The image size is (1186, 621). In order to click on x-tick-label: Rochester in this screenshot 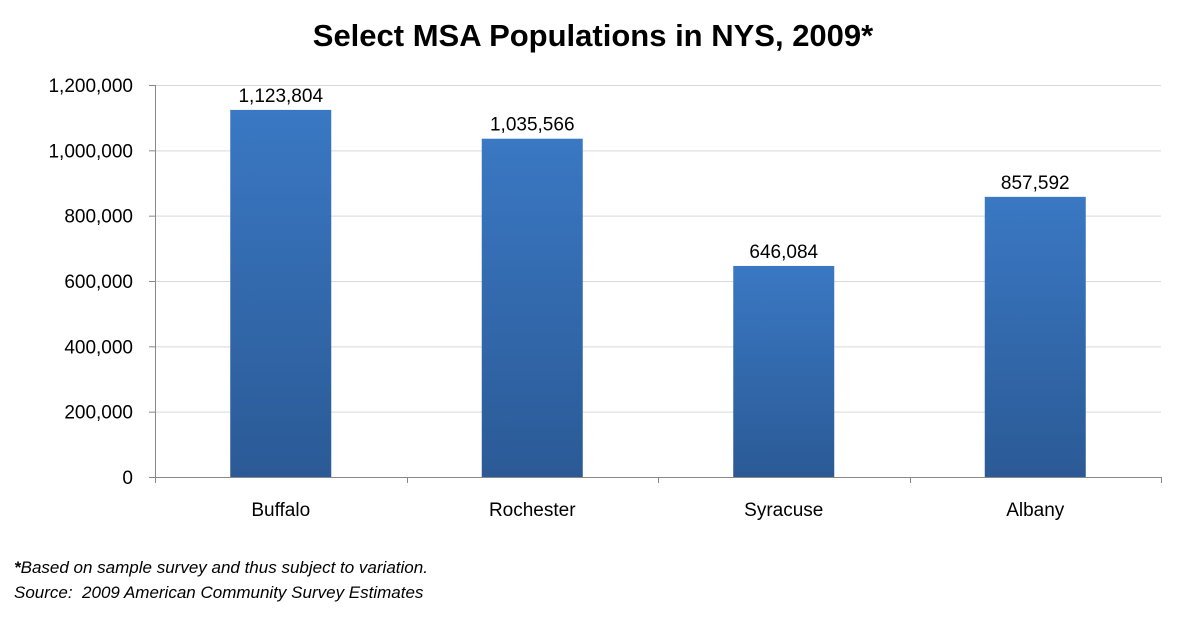, I will do `click(532, 510)`.